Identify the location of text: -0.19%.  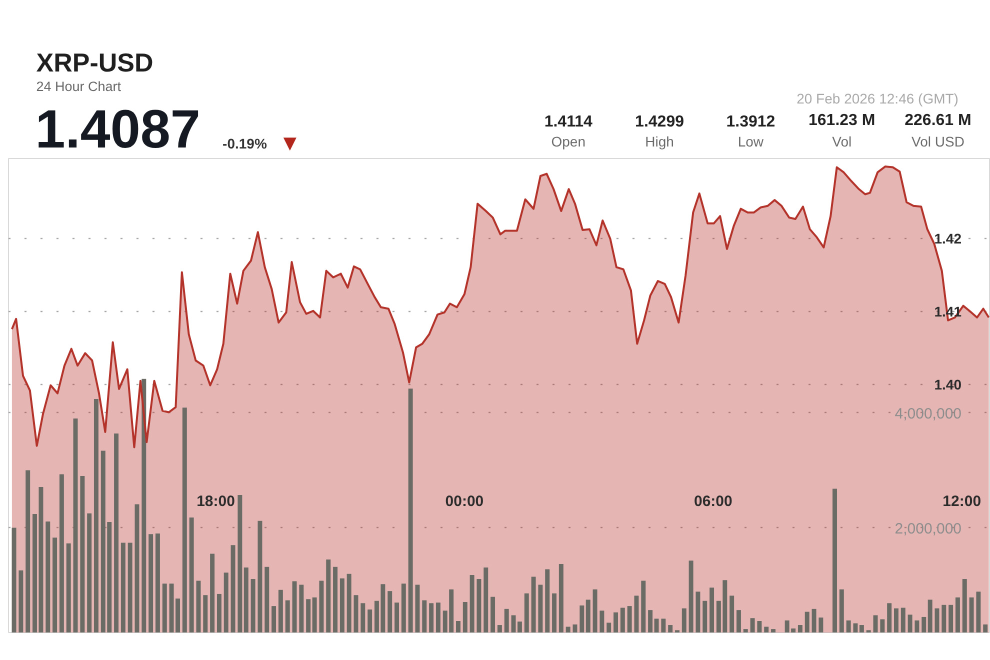
(245, 144).